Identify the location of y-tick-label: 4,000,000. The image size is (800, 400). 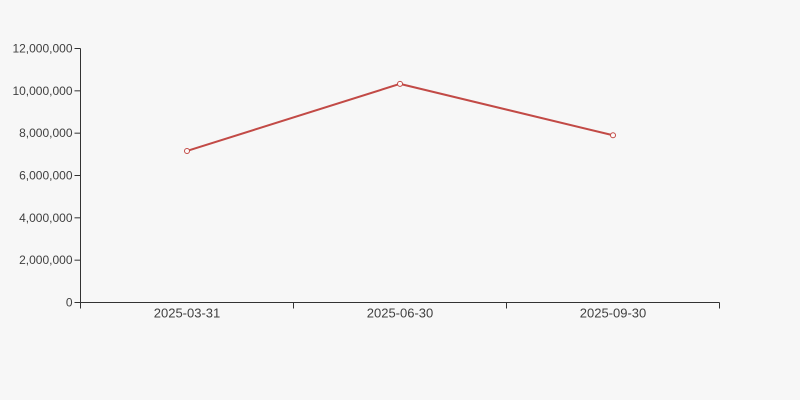
(46, 218).